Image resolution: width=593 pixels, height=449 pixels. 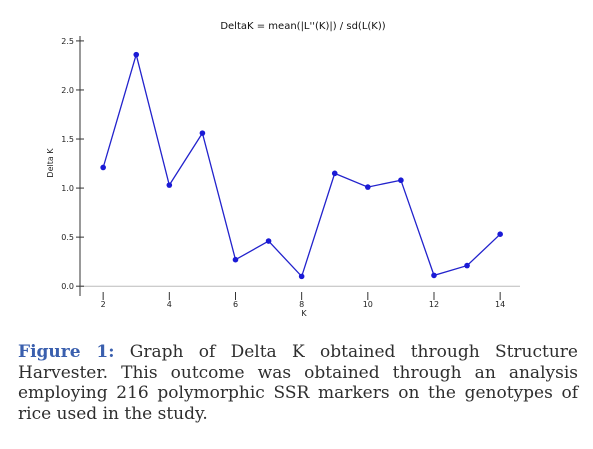 I want to click on y-tick-label: 2.0, so click(x=67, y=90).